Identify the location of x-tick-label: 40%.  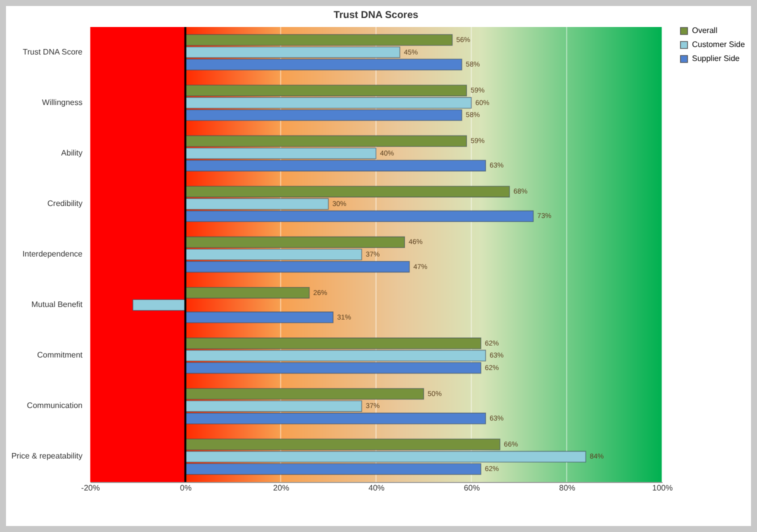
(376, 488).